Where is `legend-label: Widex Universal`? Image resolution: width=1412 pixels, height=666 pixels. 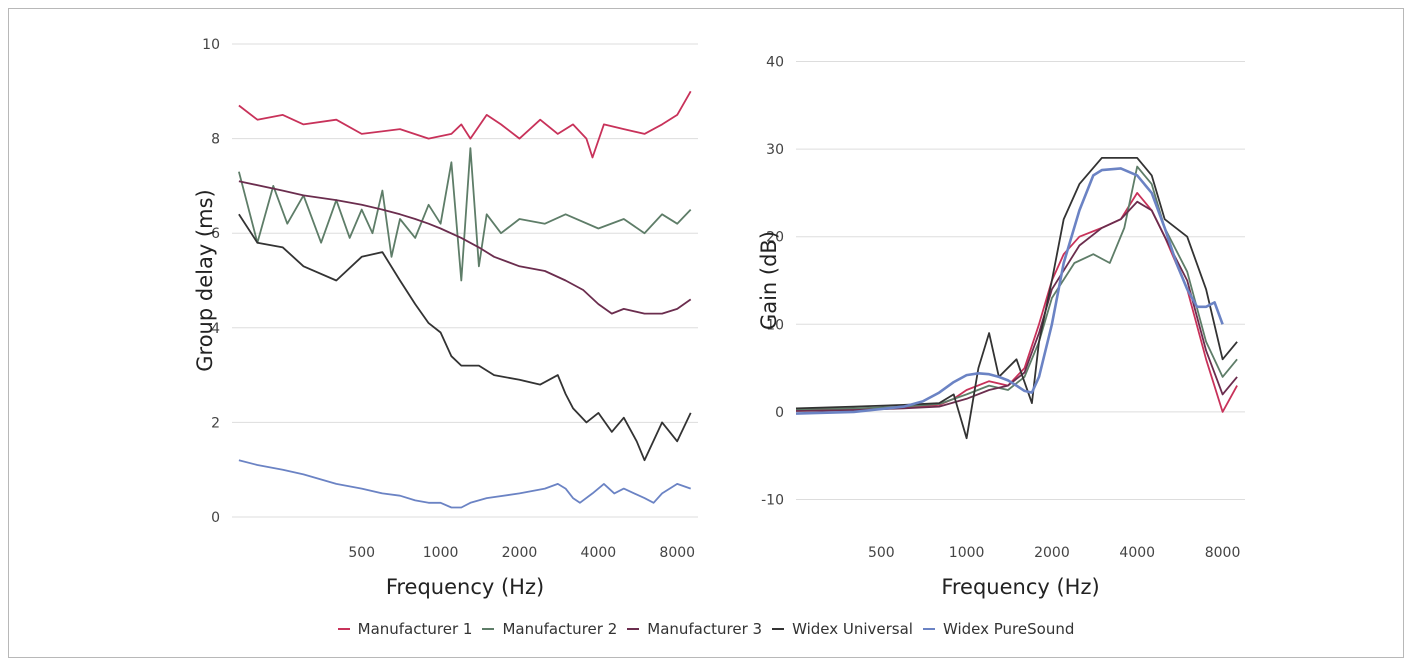 legend-label: Widex Universal is located at coordinates (852, 629).